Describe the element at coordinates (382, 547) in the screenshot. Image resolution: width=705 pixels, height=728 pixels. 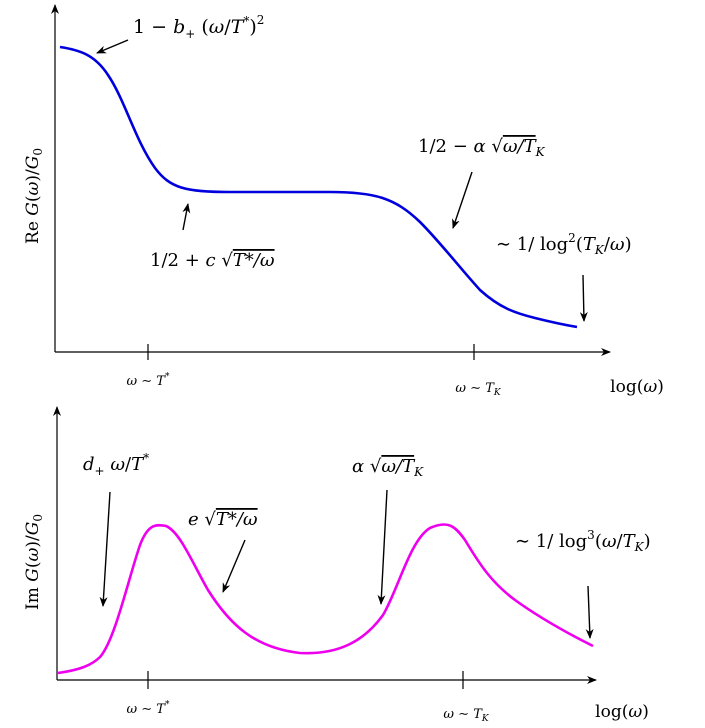
I see `arrow-tk-imag` at that location.